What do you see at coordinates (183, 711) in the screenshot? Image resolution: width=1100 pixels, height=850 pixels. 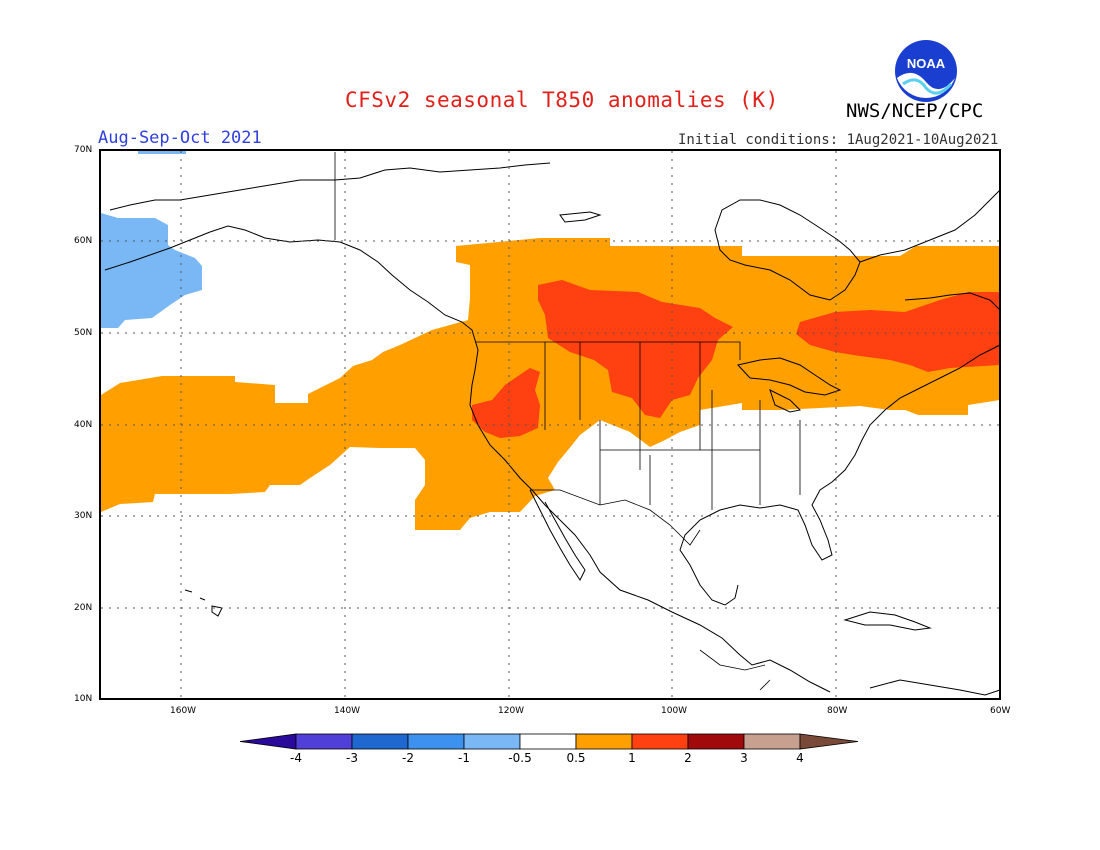 I see `lon-label-160w: 160W` at bounding box center [183, 711].